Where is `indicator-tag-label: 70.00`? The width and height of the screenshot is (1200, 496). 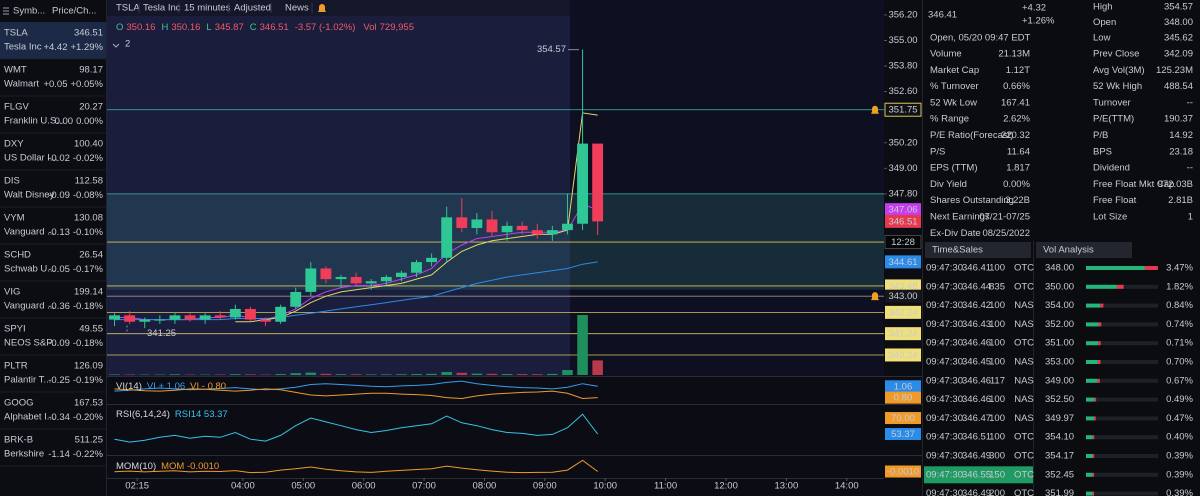
indicator-tag-label: 70.00 is located at coordinates (903, 418).